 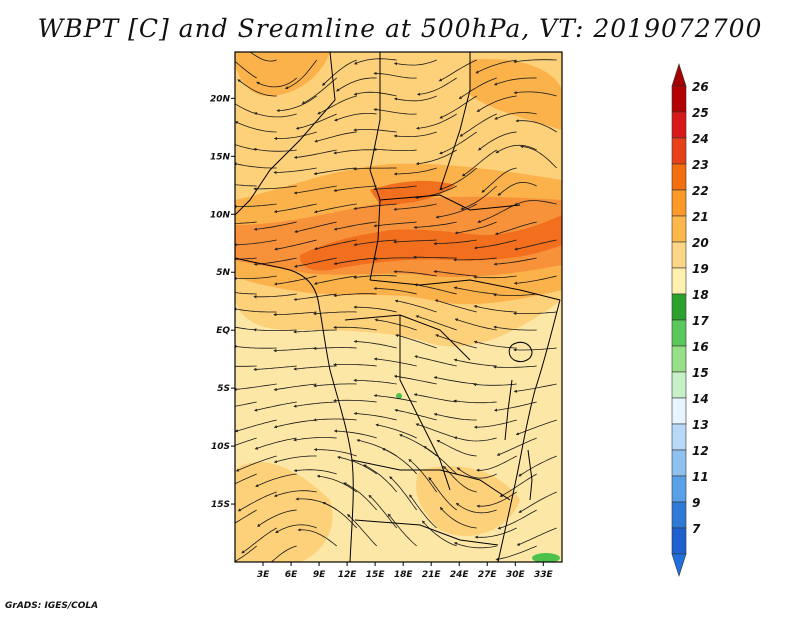 I want to click on colorbar-label: 19, so click(x=700, y=269).